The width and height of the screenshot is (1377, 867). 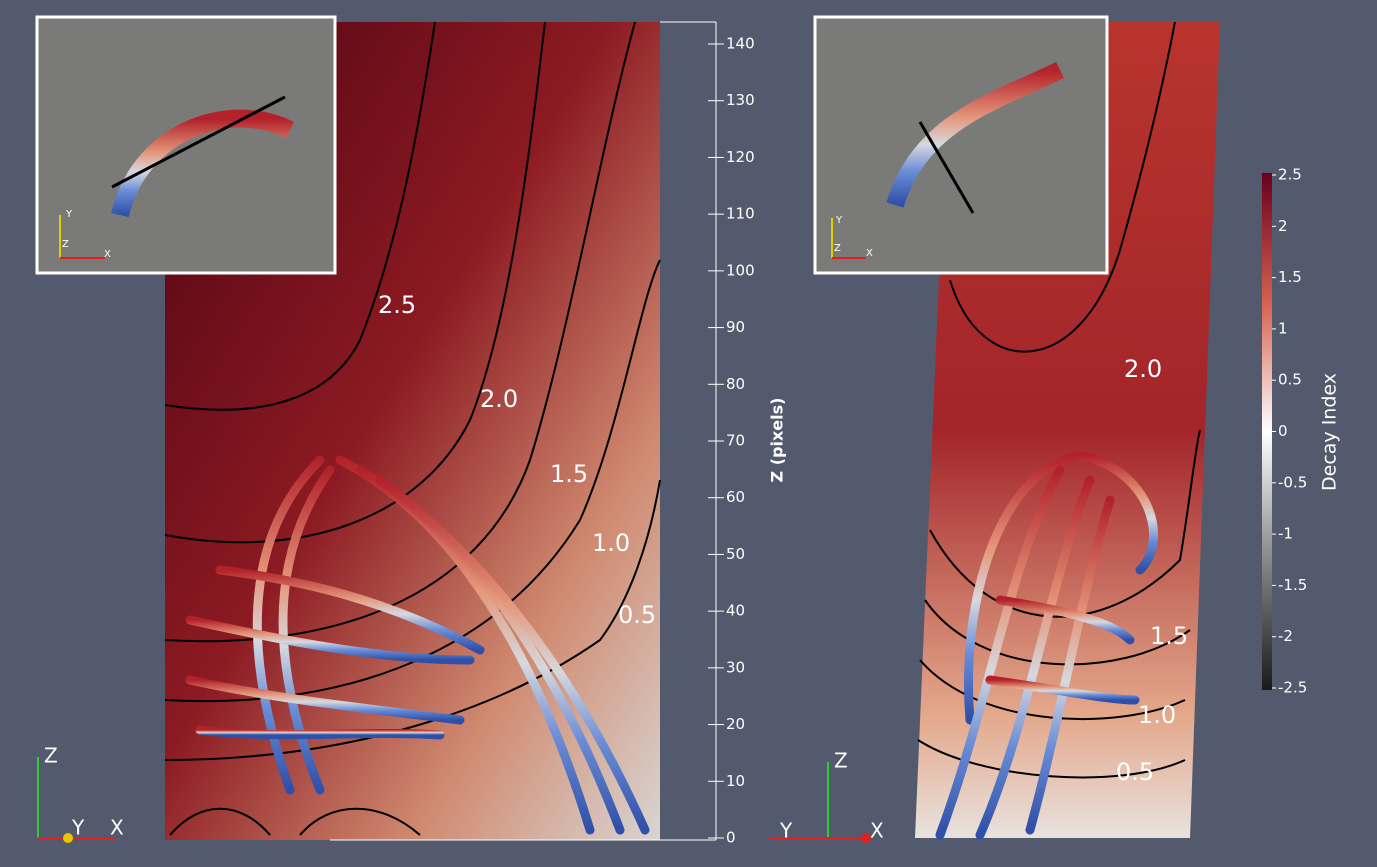 I want to click on tick-label: -2.5, so click(x=1292, y=688).